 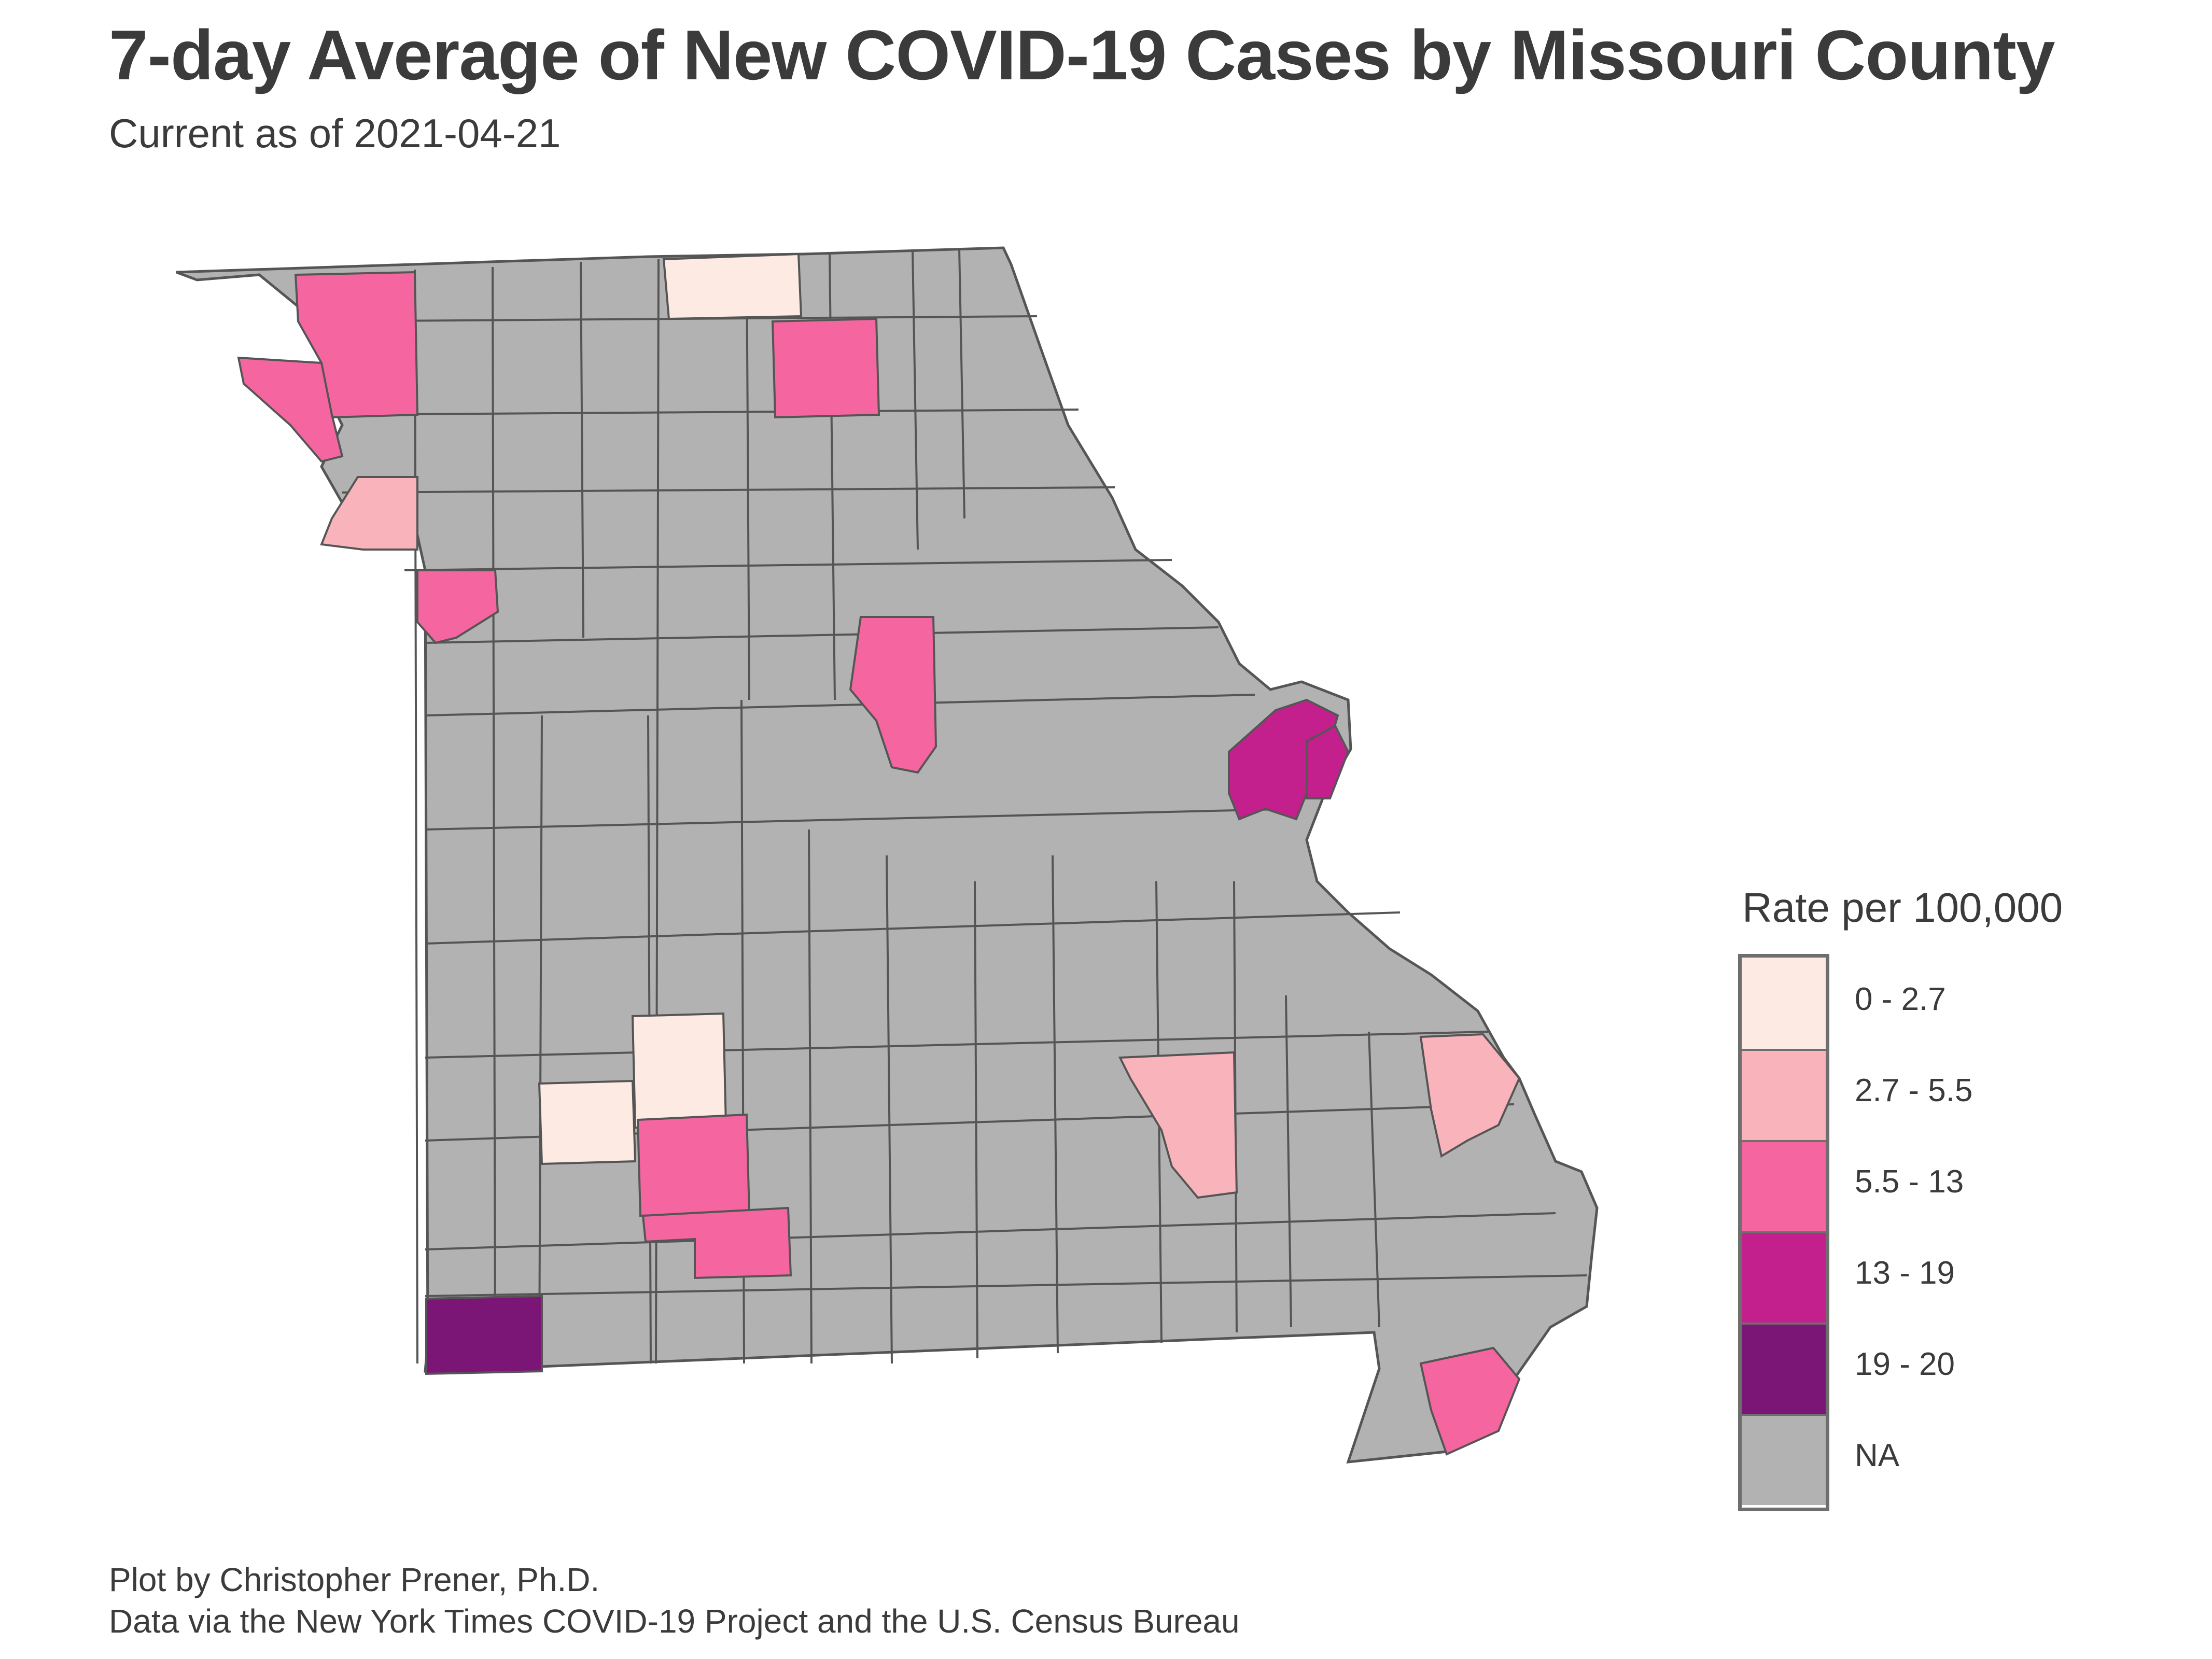 What do you see at coordinates (484, 1335) in the screenshot?
I see `county-mcdonald` at bounding box center [484, 1335].